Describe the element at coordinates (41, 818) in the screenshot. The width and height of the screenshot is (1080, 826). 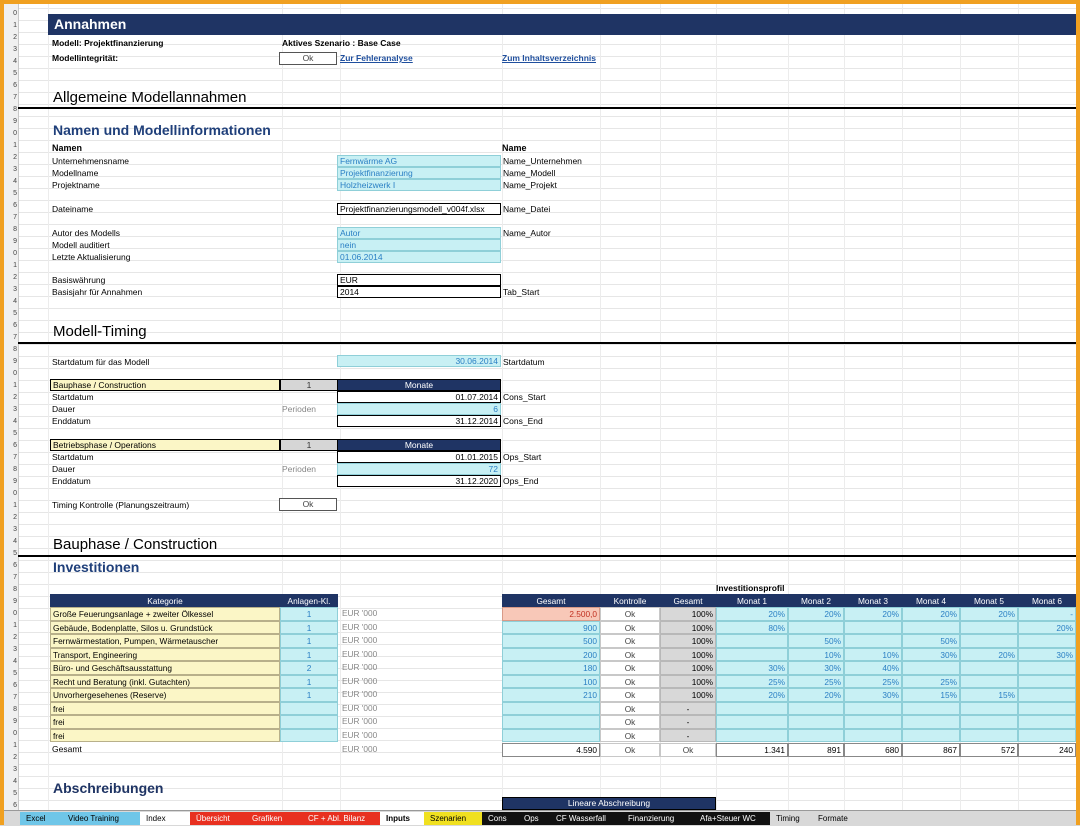
I see `sheet-tab: Excel` at that location.